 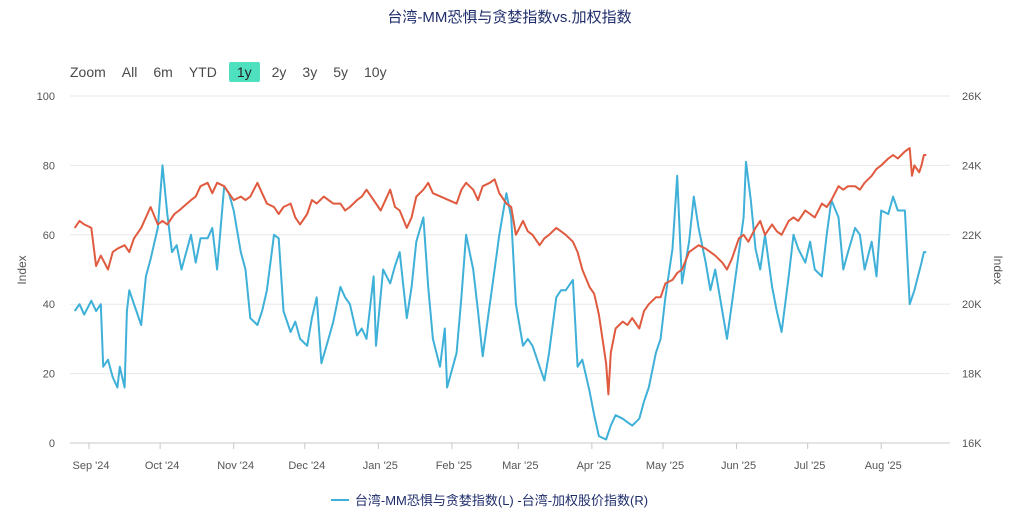 What do you see at coordinates (88, 72) in the screenshot?
I see `zoom-label: Zoom` at bounding box center [88, 72].